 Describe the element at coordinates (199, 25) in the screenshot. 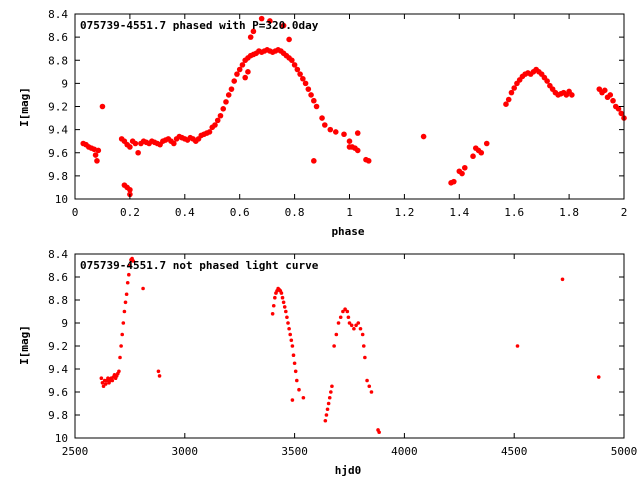

I see `chart-title: 075739-4551.7 phased with P=320.0day` at that location.